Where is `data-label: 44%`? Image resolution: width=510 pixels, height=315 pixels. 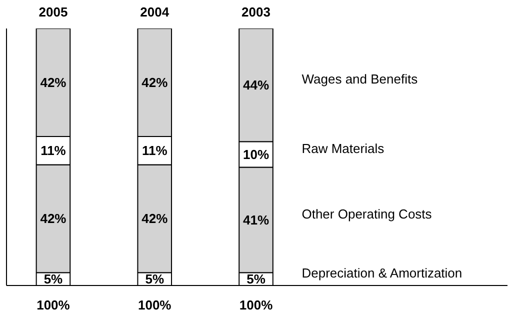 data-label: 44% is located at coordinates (256, 85).